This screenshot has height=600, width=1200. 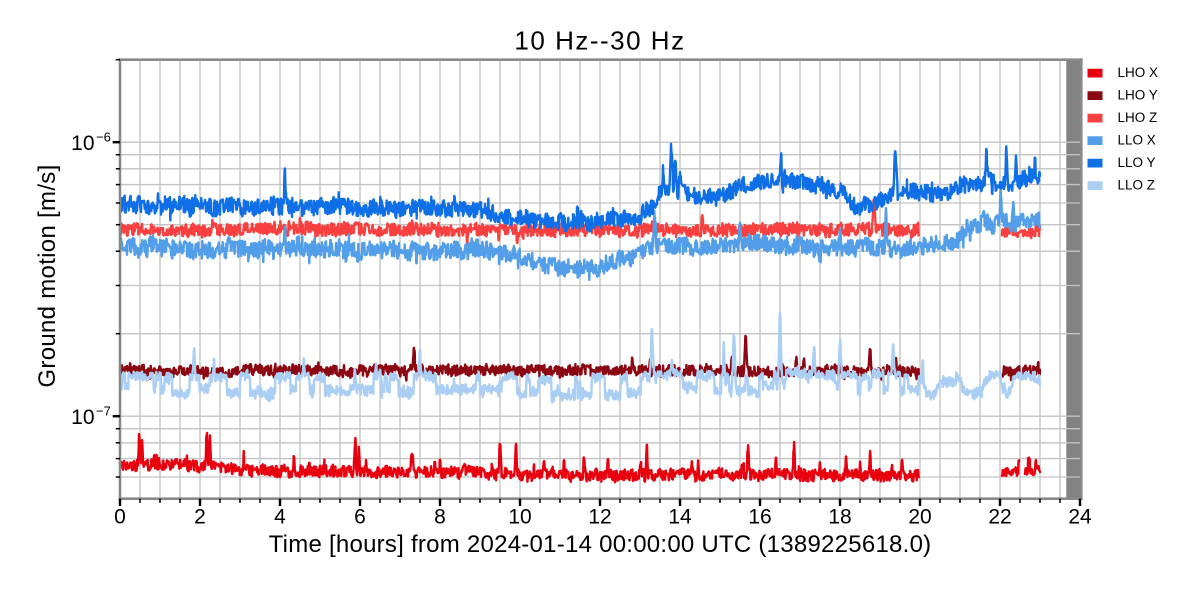 What do you see at coordinates (1138, 95) in the screenshot?
I see `svg-text: LHO Y` at bounding box center [1138, 95].